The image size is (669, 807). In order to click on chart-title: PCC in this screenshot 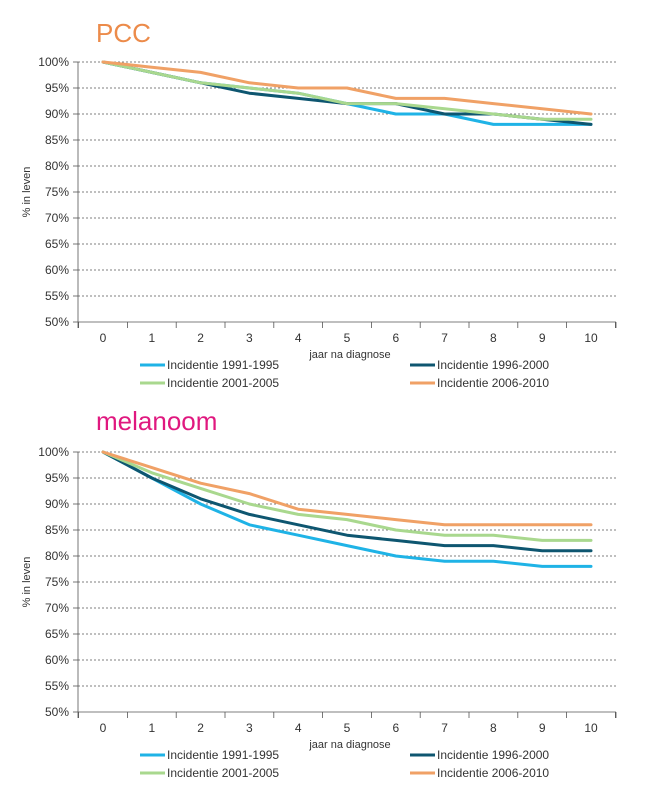, I will do `click(123, 33)`.